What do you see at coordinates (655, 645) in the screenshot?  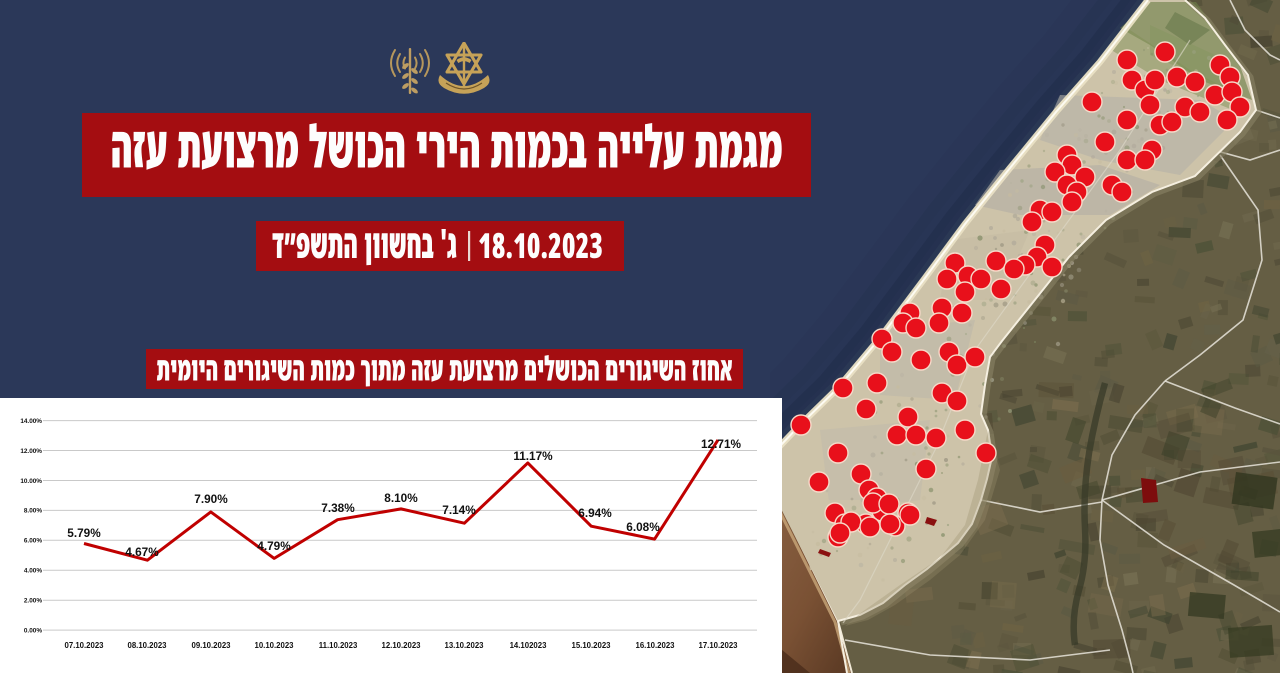 I see `svg-text: 16.10.2023` at bounding box center [655, 645].